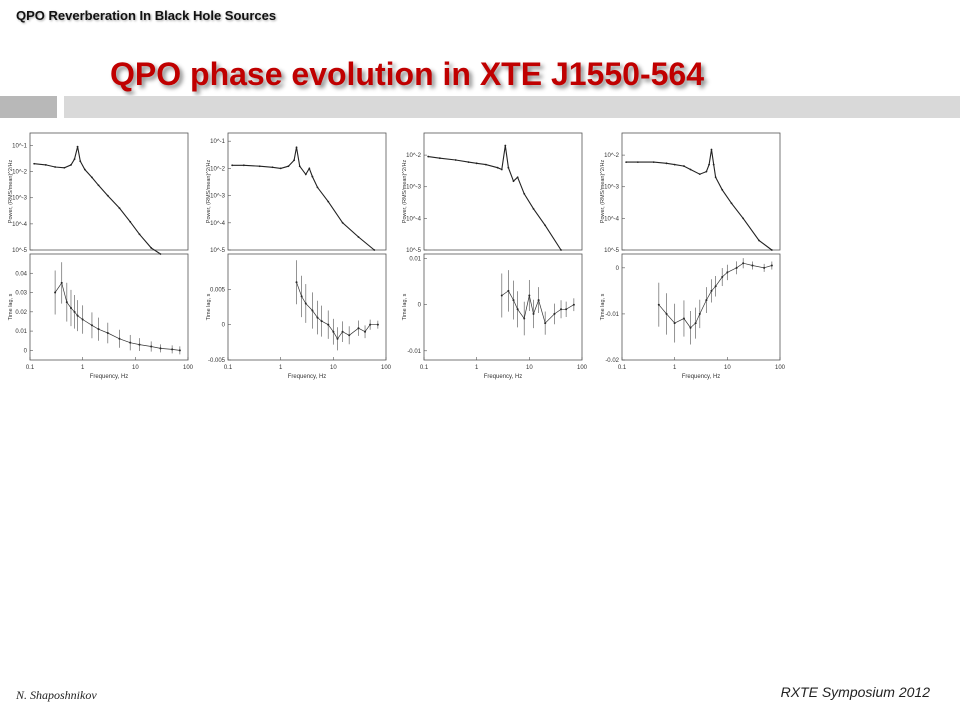 The width and height of the screenshot is (960, 720). I want to click on lag-ytick-label: 0.03, so click(21, 294).